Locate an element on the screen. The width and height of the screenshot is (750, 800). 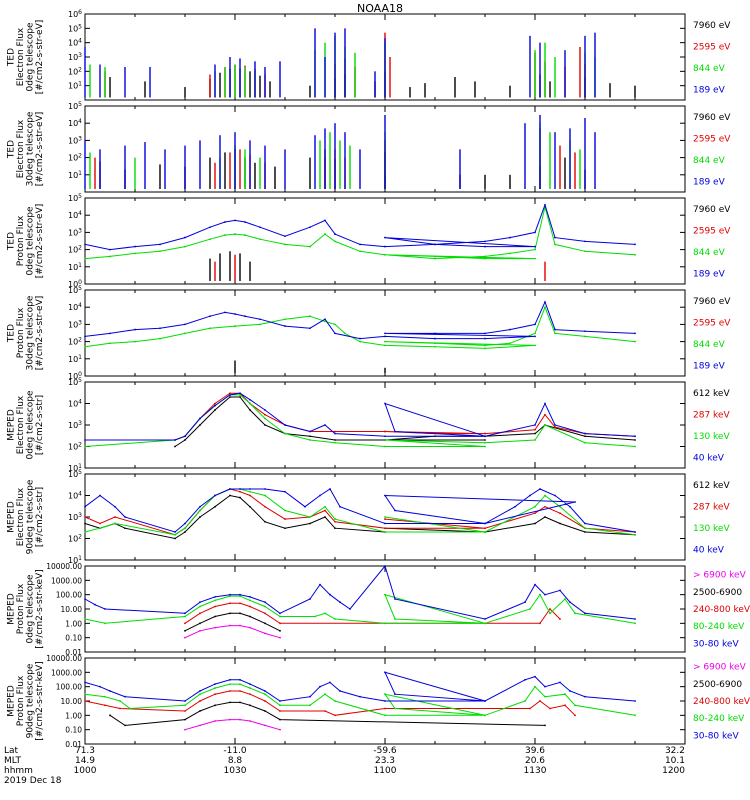
y-axis-label-line: TED is located at coordinates (12, 57).